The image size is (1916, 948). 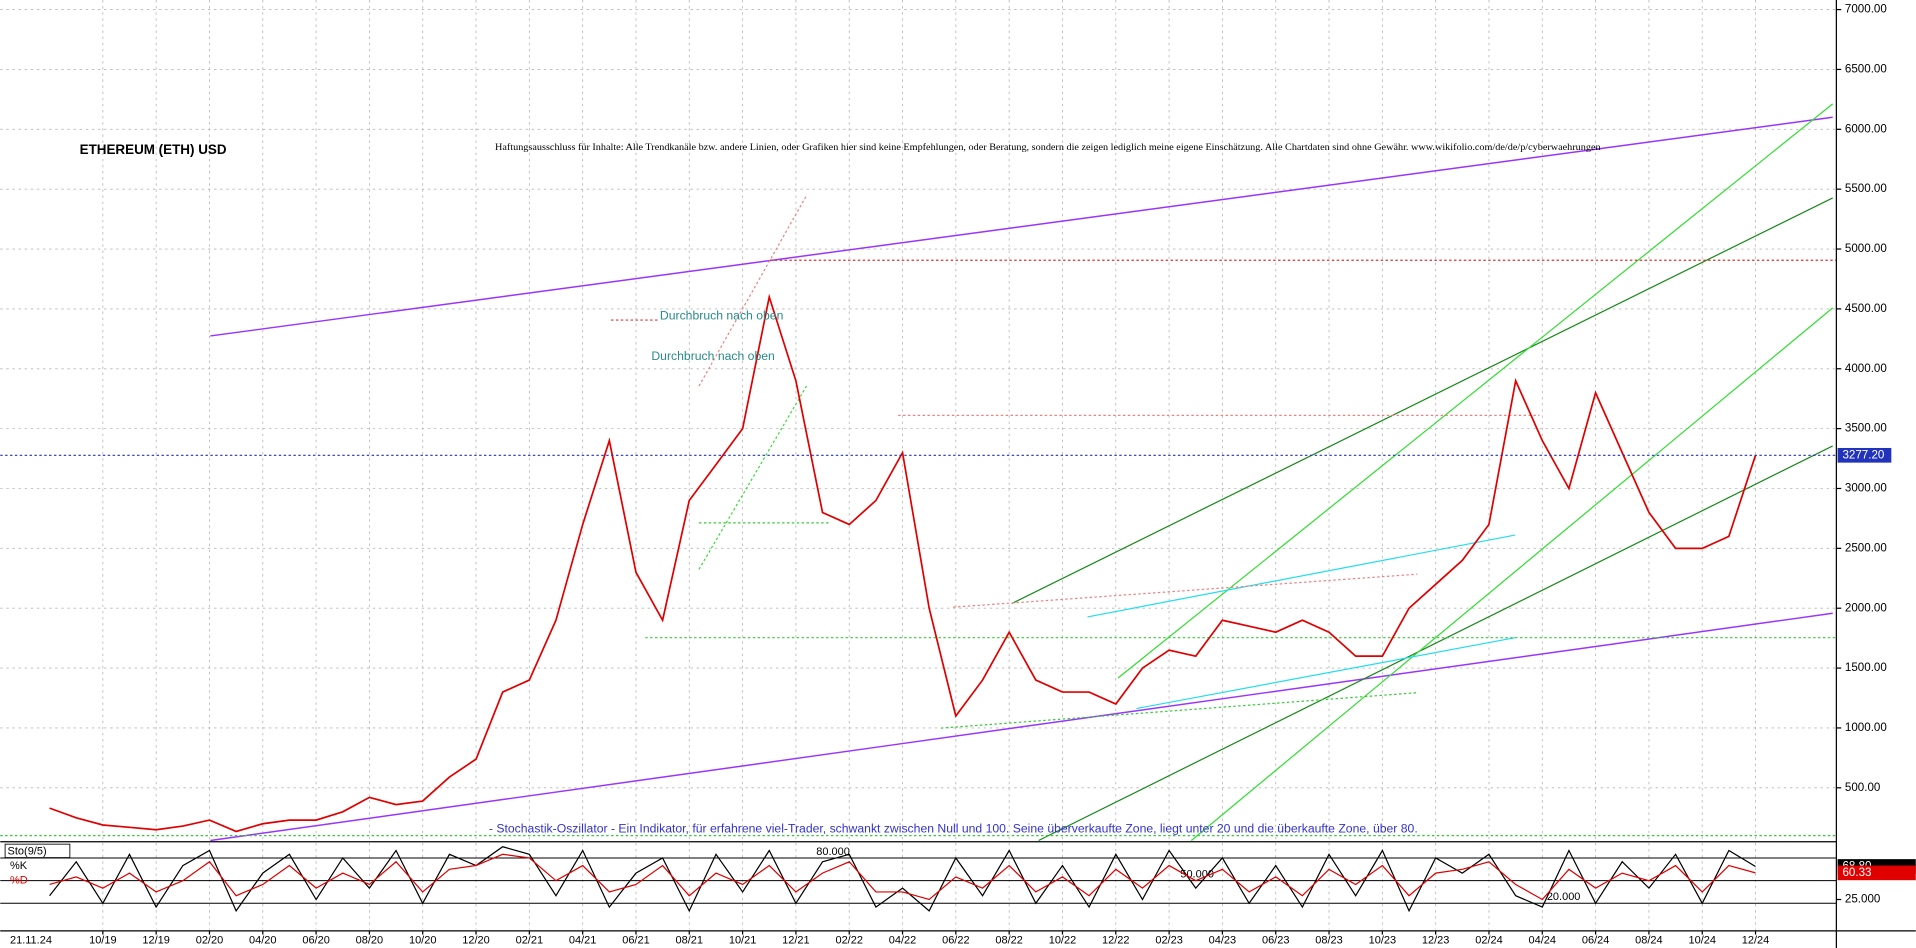 What do you see at coordinates (103, 941) in the screenshot?
I see `x-tick-label: 10/19` at bounding box center [103, 941].